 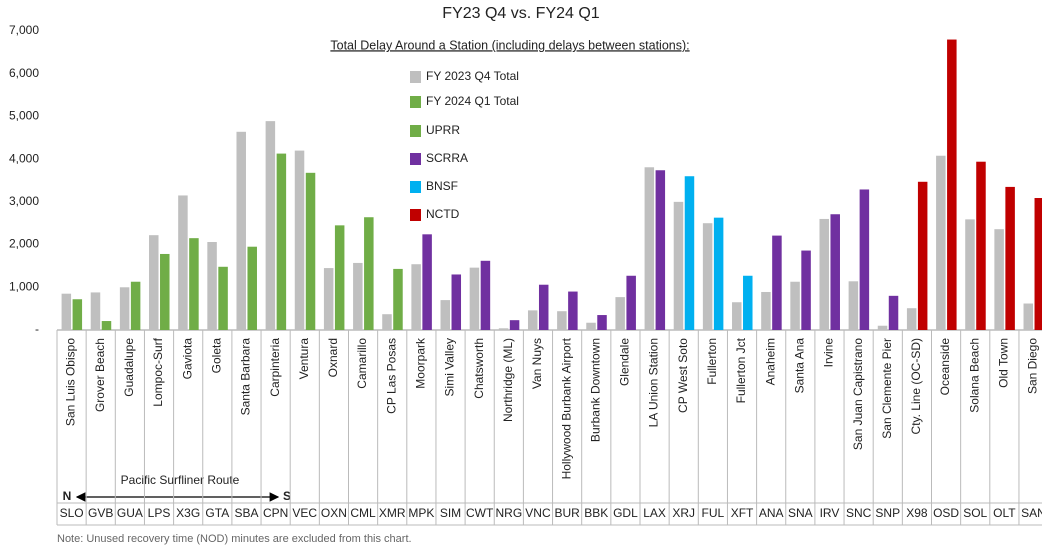 I want to click on station-code: OLT, so click(x=1004, y=513).